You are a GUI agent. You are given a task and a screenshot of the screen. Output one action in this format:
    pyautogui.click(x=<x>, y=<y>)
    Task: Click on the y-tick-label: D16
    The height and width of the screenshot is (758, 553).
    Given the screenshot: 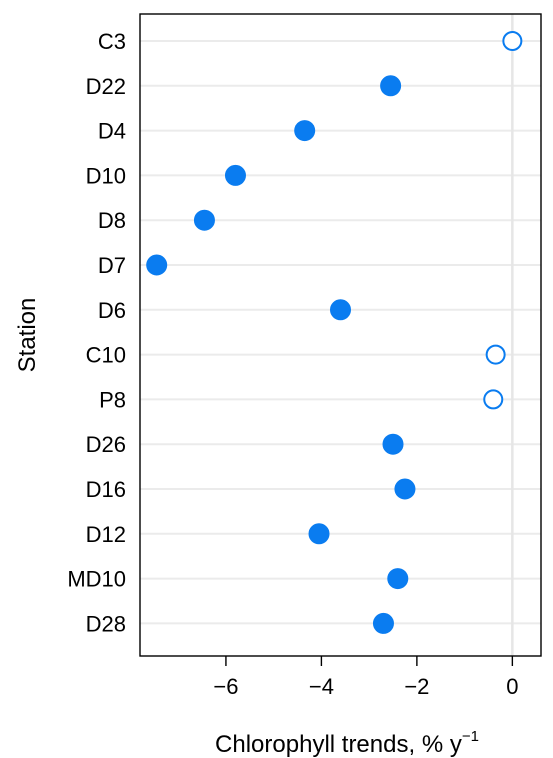 What is the action you would take?
    pyautogui.click(x=106, y=489)
    